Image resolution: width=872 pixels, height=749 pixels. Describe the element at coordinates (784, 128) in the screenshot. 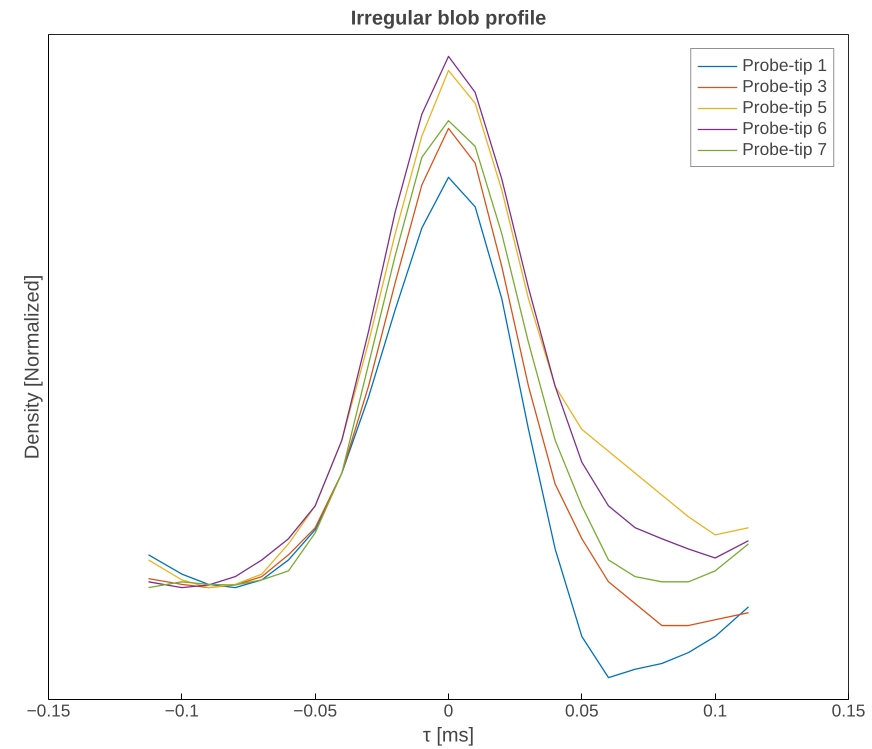

I see `legend-label: Probe-tip 6` at that location.